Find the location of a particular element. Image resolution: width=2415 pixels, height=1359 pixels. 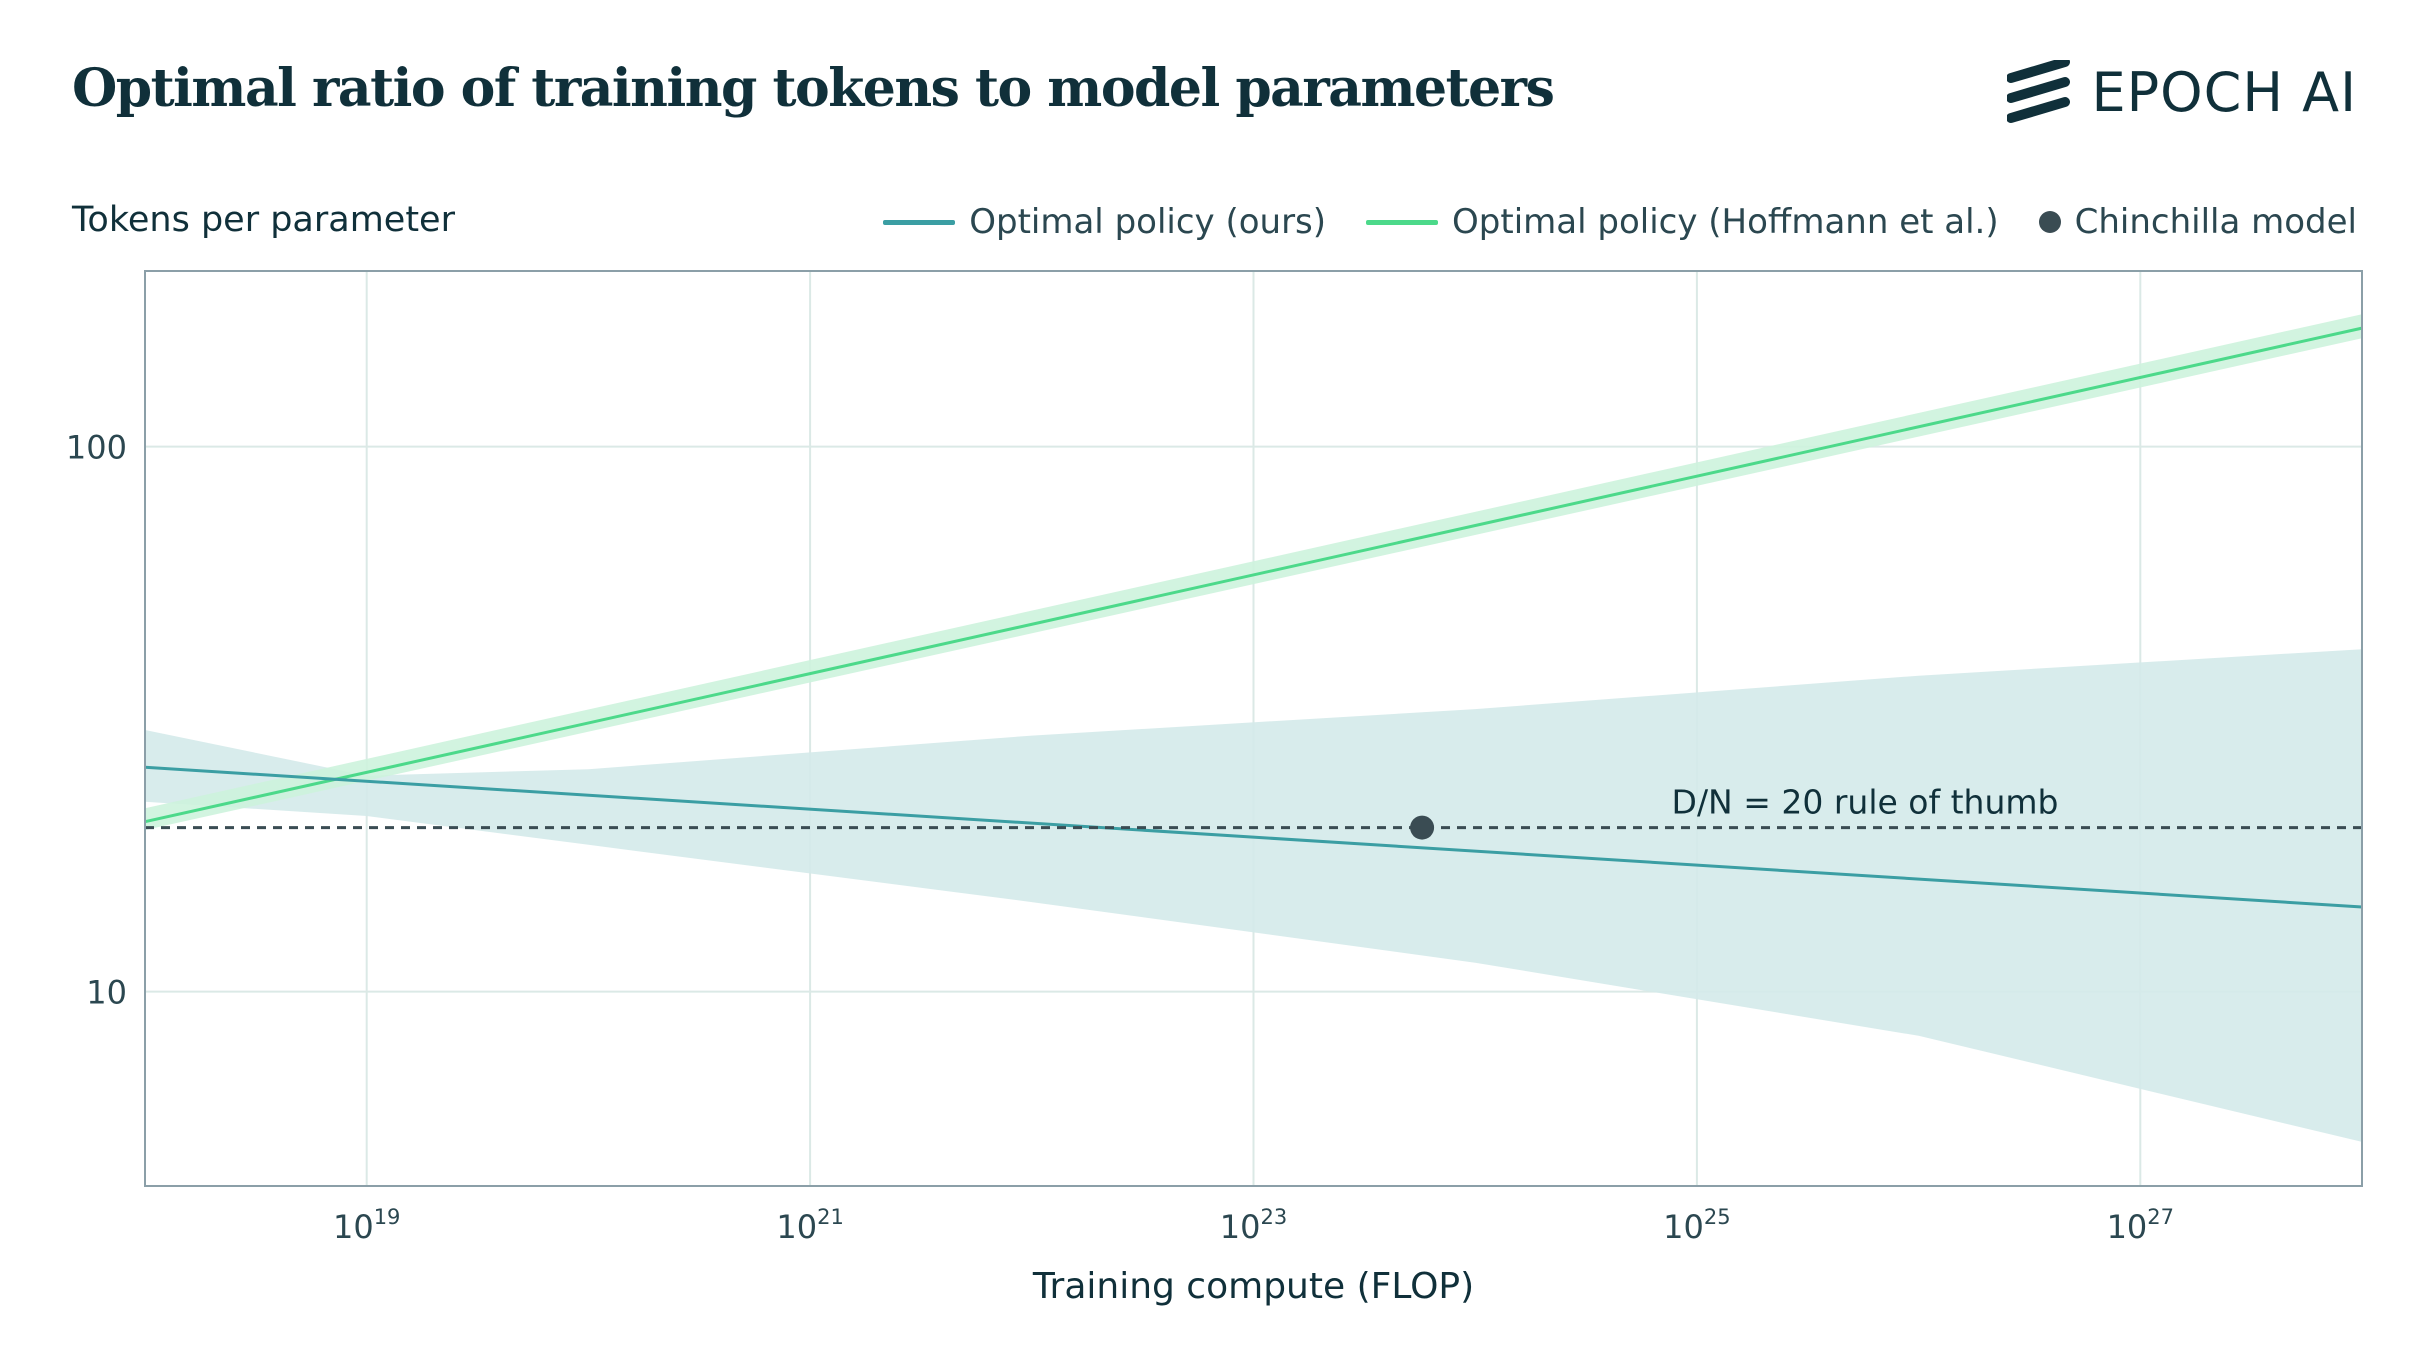

legend-label-ours: Optimal policy (ours) is located at coordinates (1148, 222).